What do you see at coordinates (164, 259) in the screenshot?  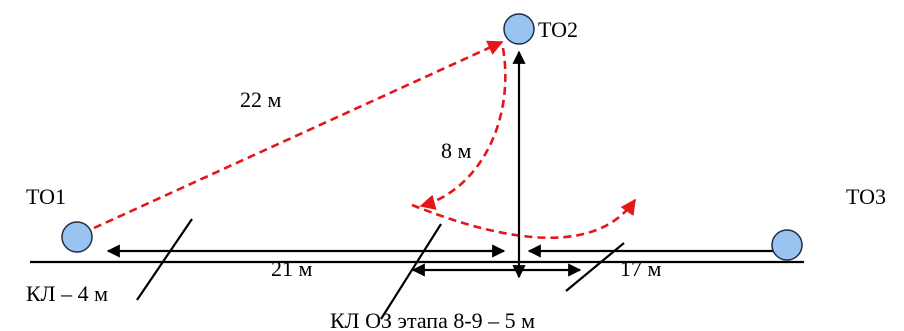 I see `leader-kl-main` at bounding box center [164, 259].